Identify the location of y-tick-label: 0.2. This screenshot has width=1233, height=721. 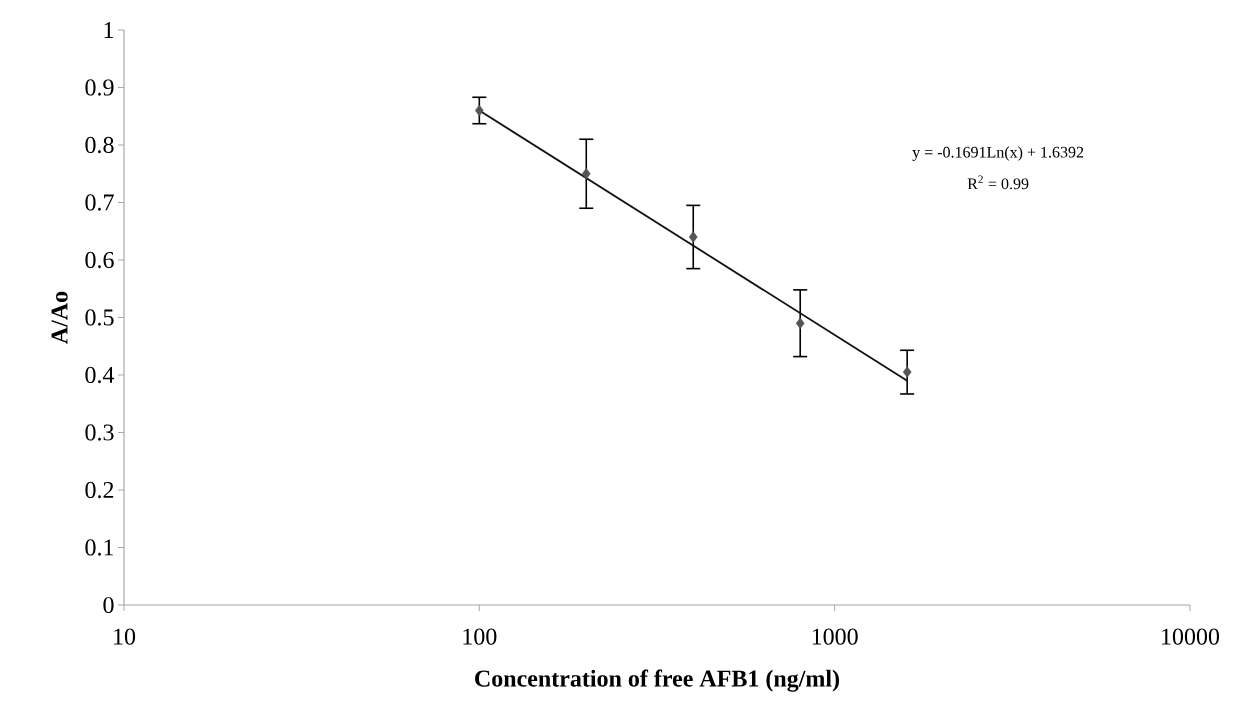
(99, 490).